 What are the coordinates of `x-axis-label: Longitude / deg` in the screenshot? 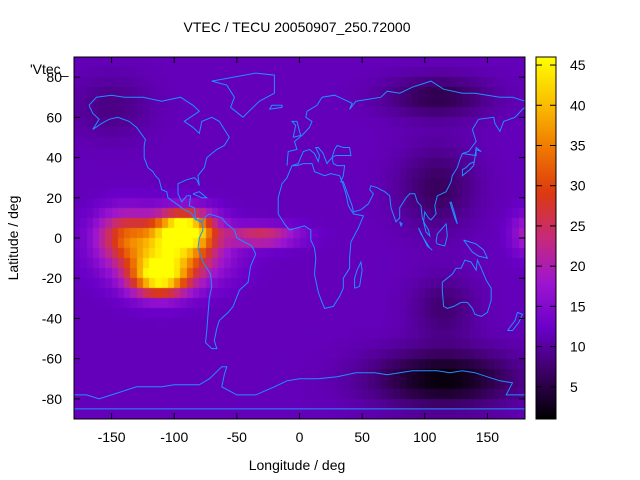 It's located at (297, 465).